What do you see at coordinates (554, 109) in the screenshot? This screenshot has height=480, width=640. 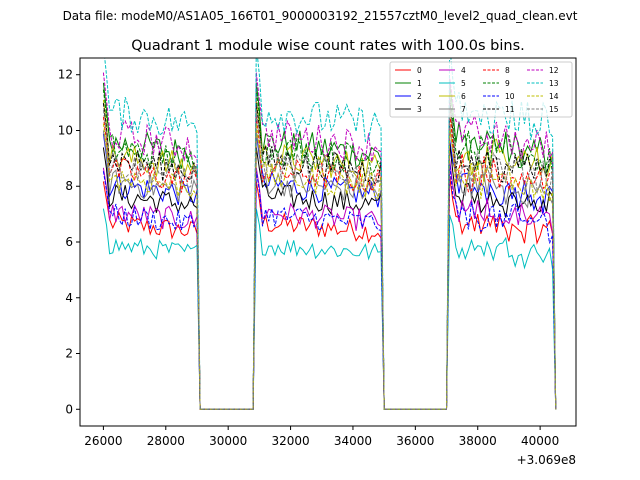 I see `legend-label-15: 15` at bounding box center [554, 109].